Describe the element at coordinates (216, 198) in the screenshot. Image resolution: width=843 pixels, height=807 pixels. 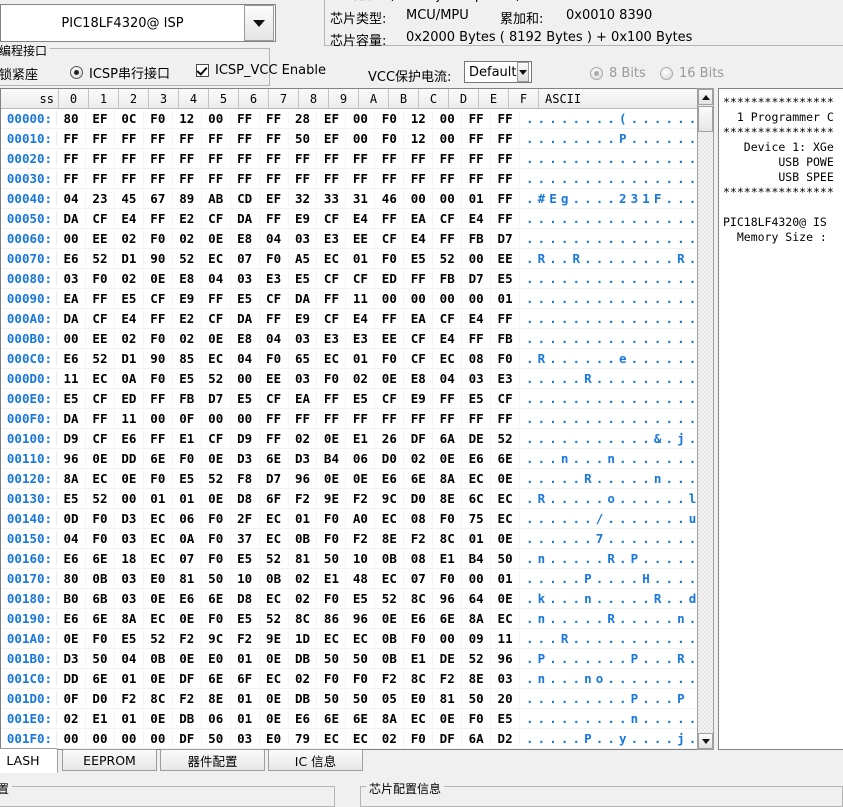
I see `hex-byte-cell: AB` at that location.